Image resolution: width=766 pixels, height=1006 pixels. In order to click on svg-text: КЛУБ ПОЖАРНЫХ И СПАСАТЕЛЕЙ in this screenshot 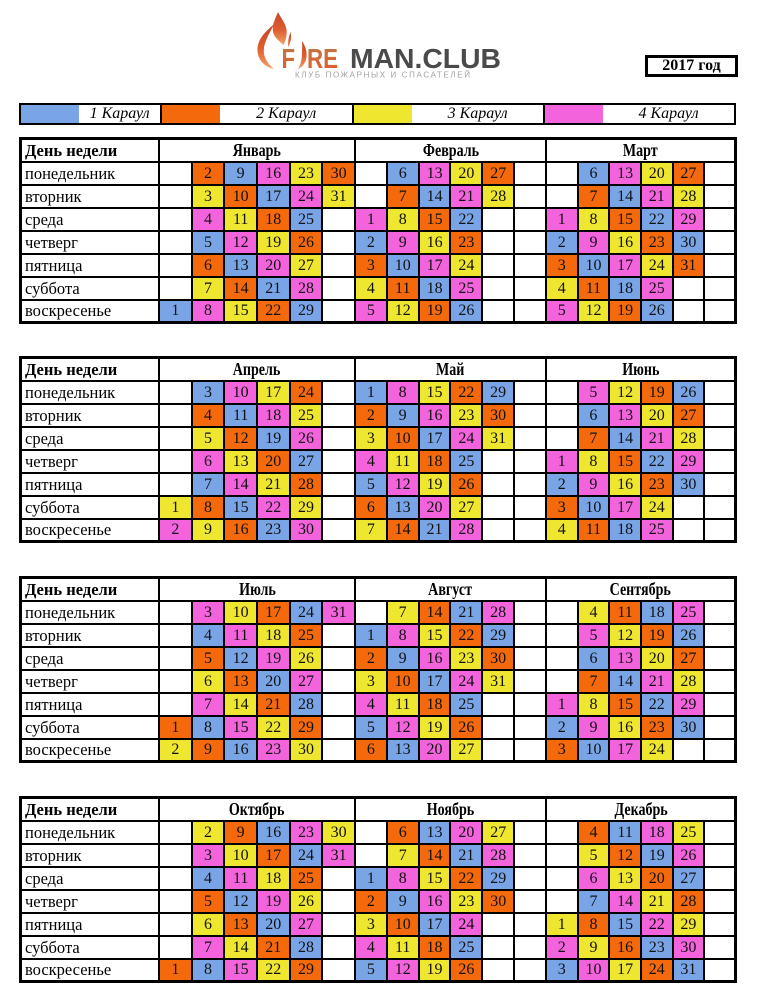, I will do `click(382, 74)`.